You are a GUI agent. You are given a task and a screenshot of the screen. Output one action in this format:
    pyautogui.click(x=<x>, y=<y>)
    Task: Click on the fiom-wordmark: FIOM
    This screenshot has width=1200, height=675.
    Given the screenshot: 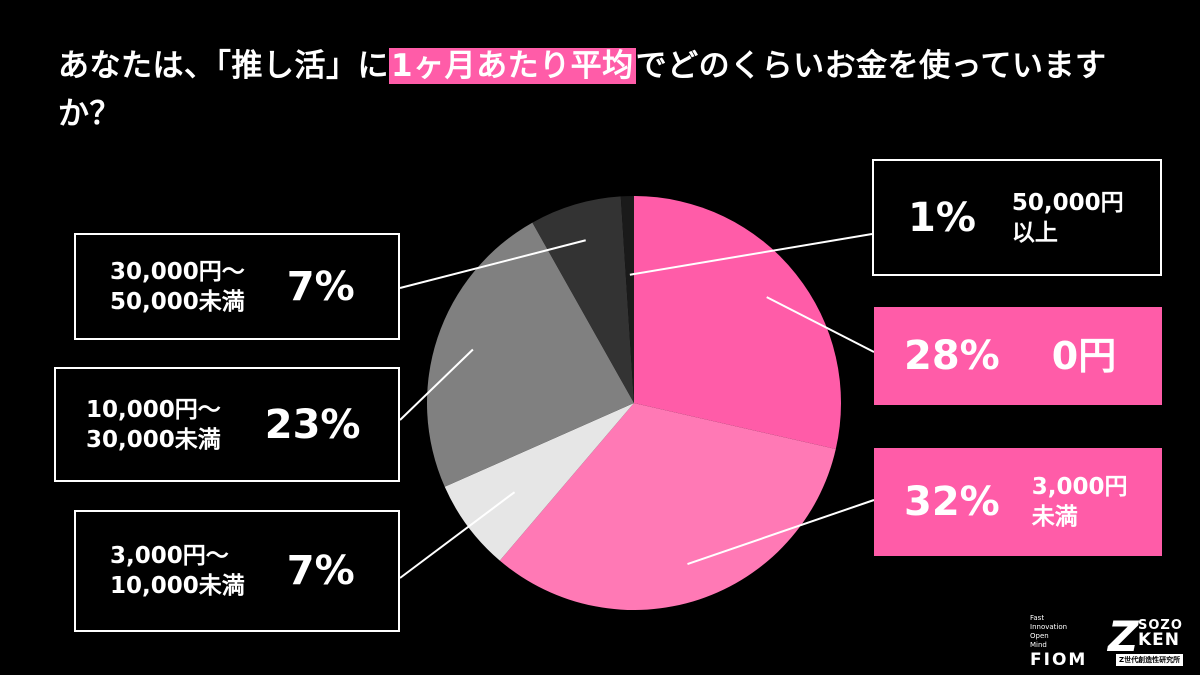 What is the action you would take?
    pyautogui.click(x=1059, y=660)
    